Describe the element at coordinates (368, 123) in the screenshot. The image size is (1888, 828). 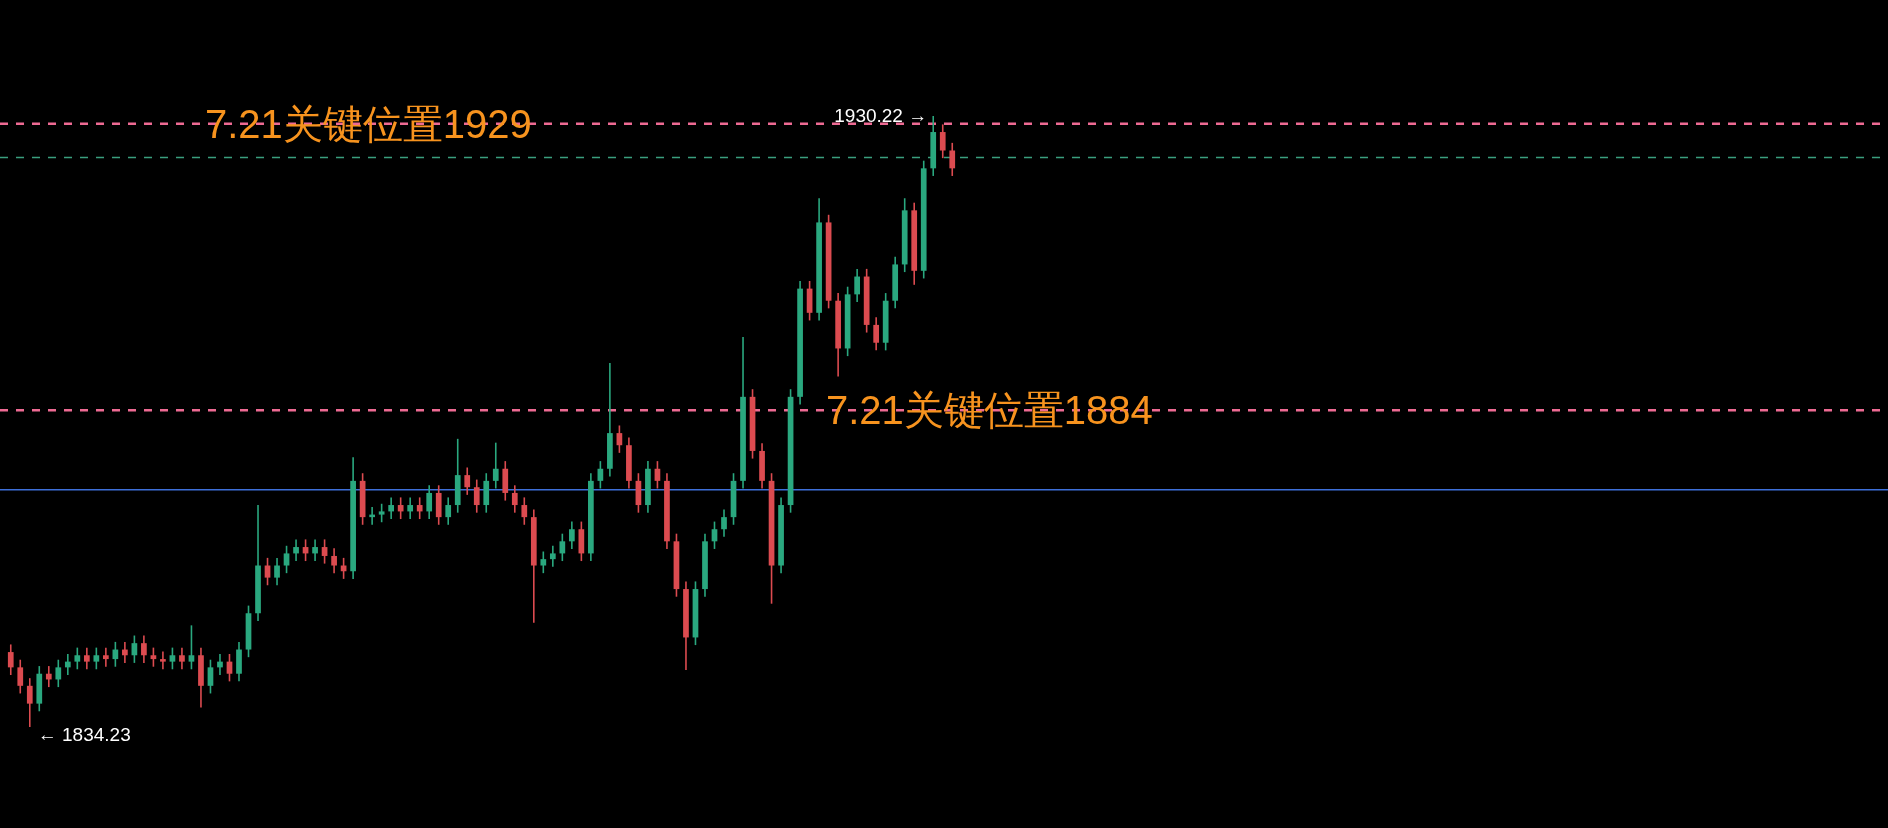
I see `ref-line-label: 7.21关键位置1929` at that location.